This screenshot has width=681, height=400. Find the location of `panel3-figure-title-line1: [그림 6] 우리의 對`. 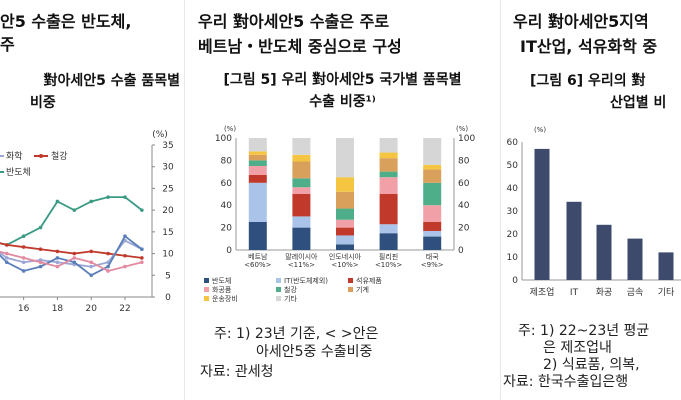

panel3-figure-title-line1: [그림 6] 우리의 對 is located at coordinates (588, 81).